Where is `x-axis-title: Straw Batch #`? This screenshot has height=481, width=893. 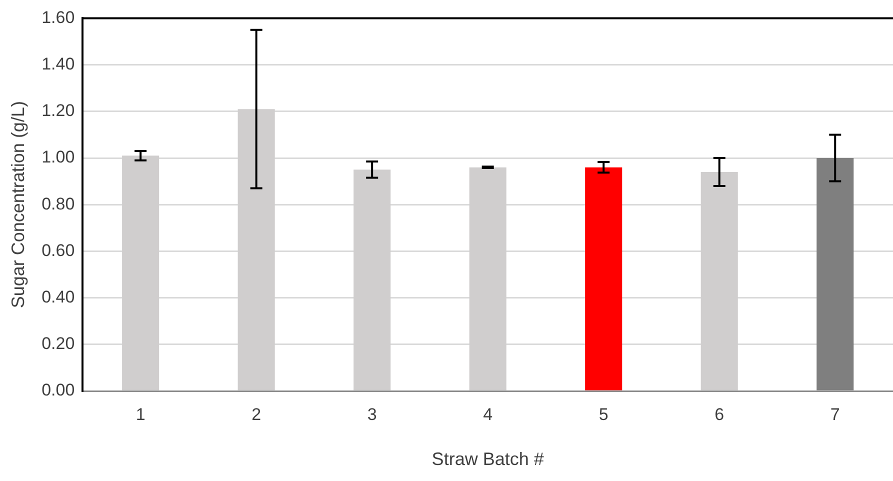 x-axis-title: Straw Batch # is located at coordinates (488, 459).